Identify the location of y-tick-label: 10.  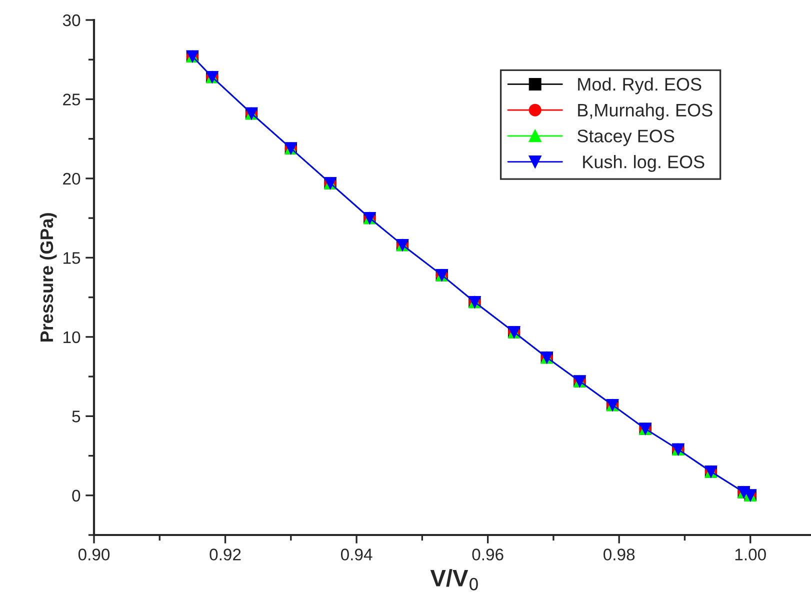
(72, 337).